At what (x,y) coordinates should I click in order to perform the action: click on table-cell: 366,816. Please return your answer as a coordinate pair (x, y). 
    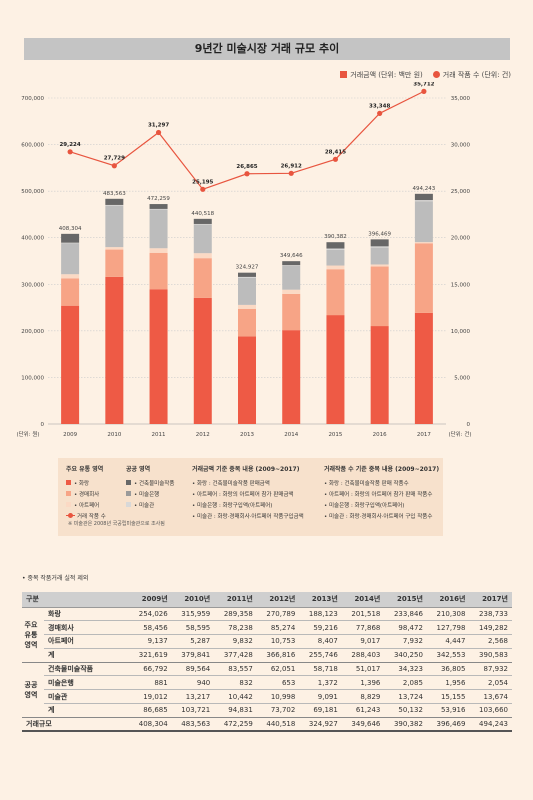
    Looking at the image, I should click on (278, 655).